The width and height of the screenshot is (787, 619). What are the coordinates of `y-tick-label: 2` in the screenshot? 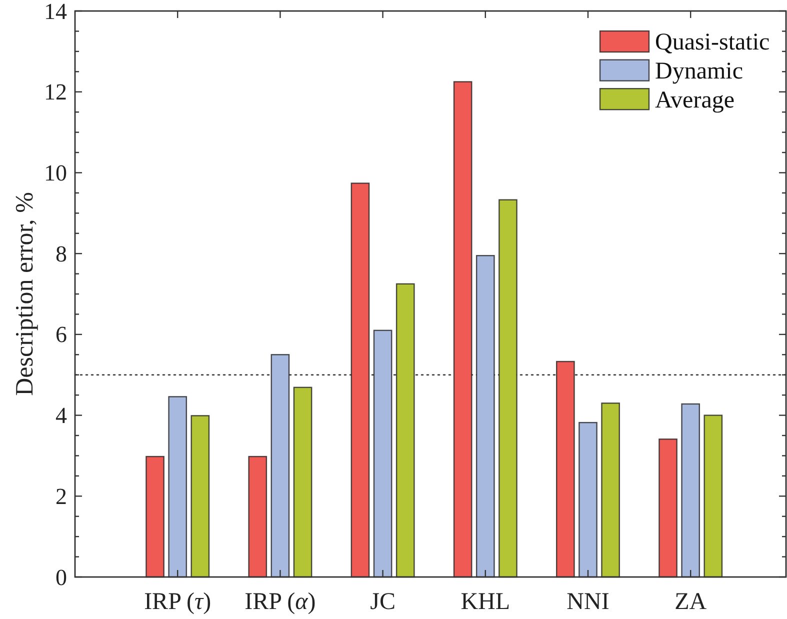 It's located at (61, 496).